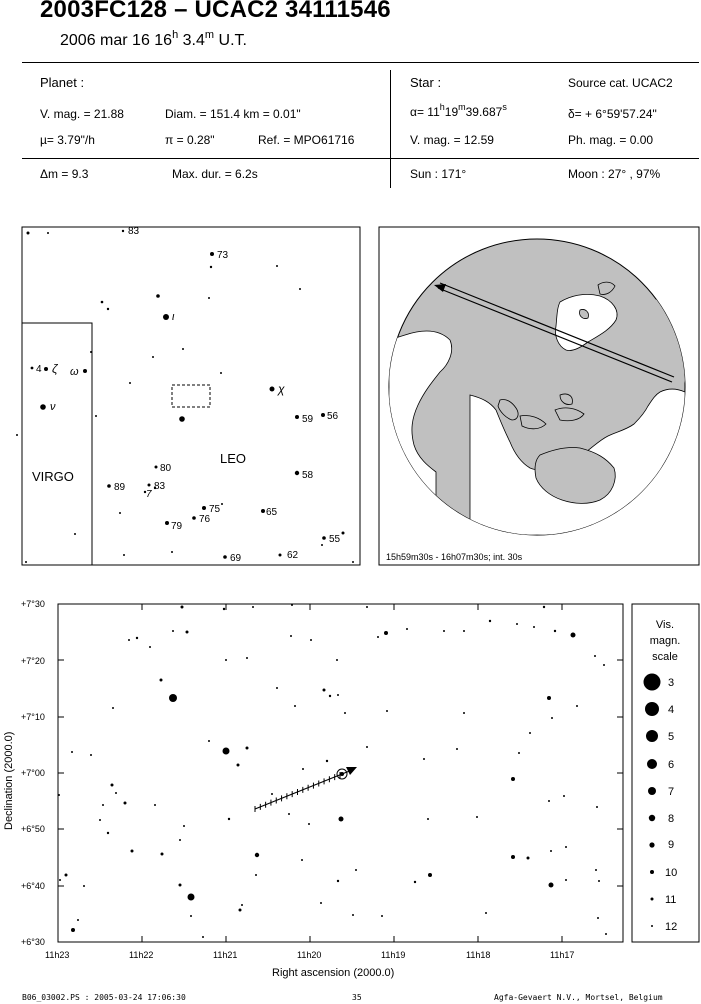  Describe the element at coordinates (215, 174) in the screenshot. I see `max-duration: Max. dur. = 6.2s` at that location.